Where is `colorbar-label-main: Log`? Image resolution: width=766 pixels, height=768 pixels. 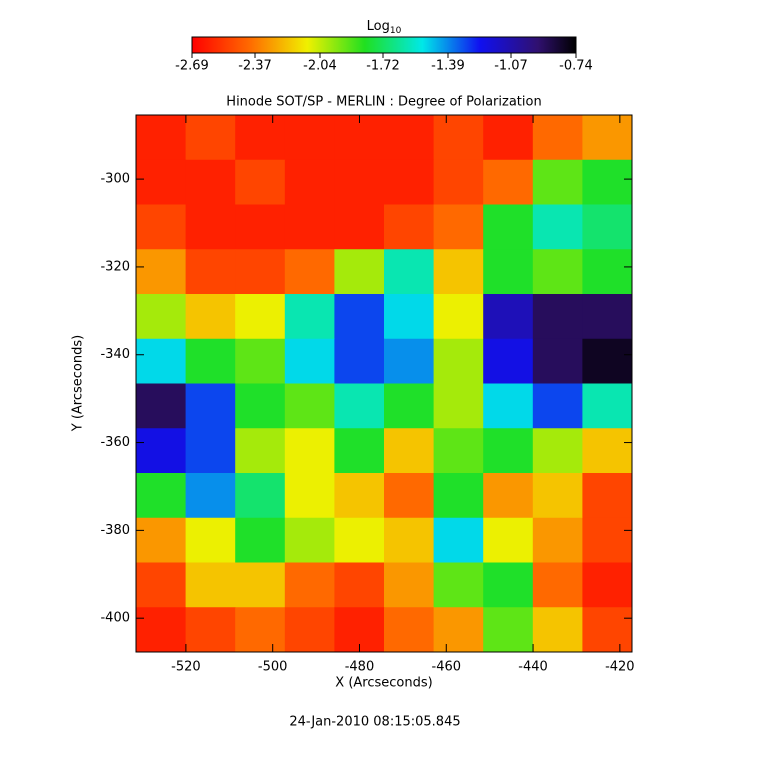 colorbar-label-main: Log is located at coordinates (378, 26).